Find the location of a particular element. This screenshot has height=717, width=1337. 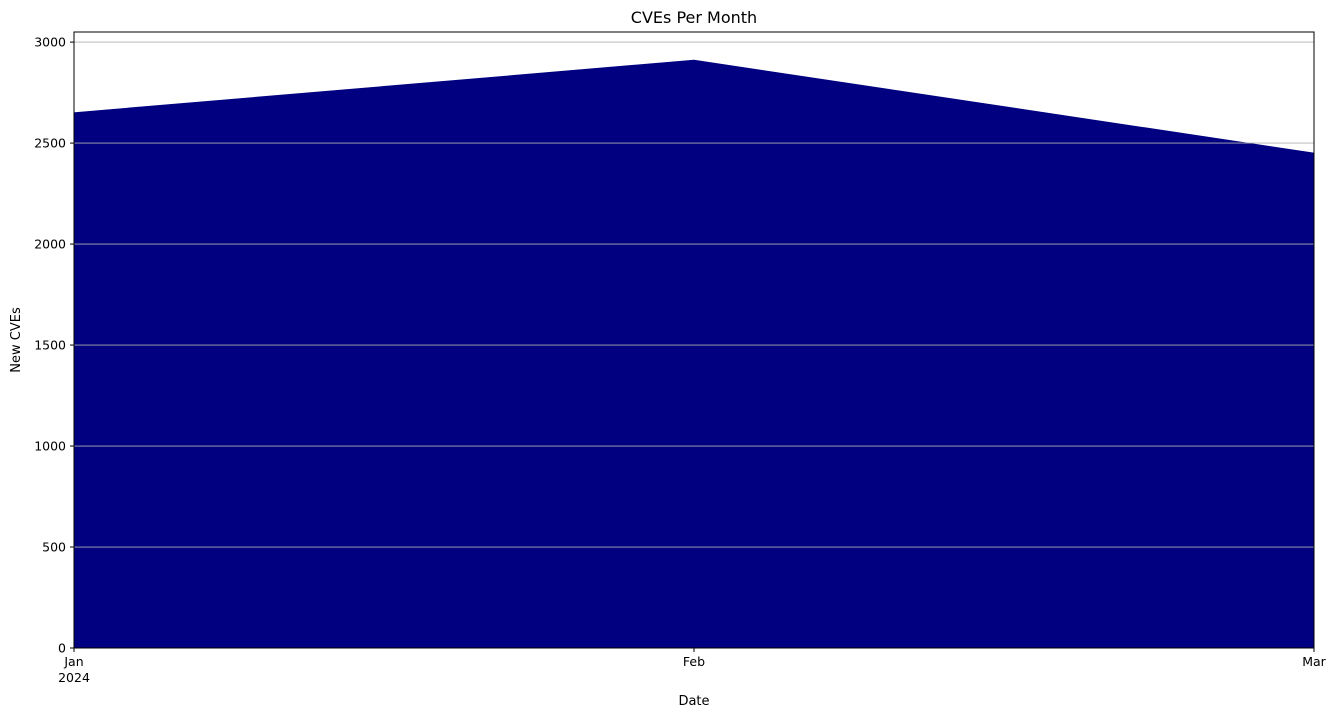

y-tick-label-2500: 2500 is located at coordinates (50, 143).